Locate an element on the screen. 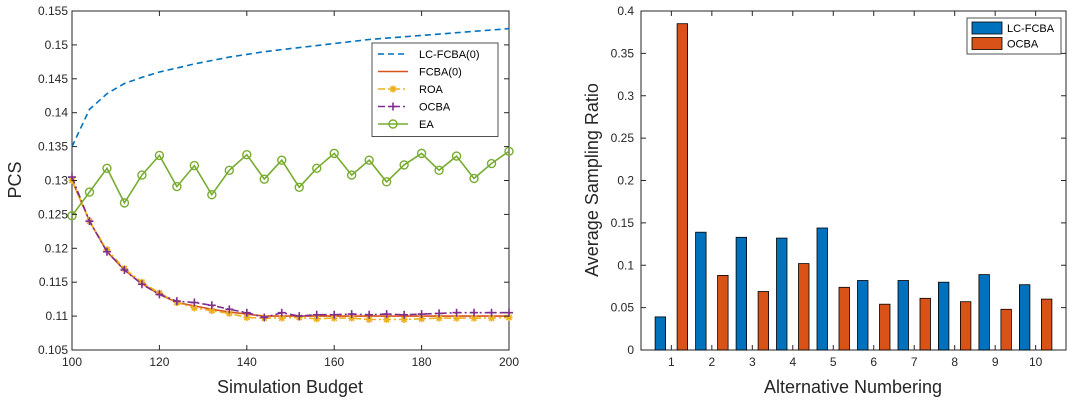 This screenshot has height=405, width=1070. x-axis-label: Simulation Budget is located at coordinates (290, 387).